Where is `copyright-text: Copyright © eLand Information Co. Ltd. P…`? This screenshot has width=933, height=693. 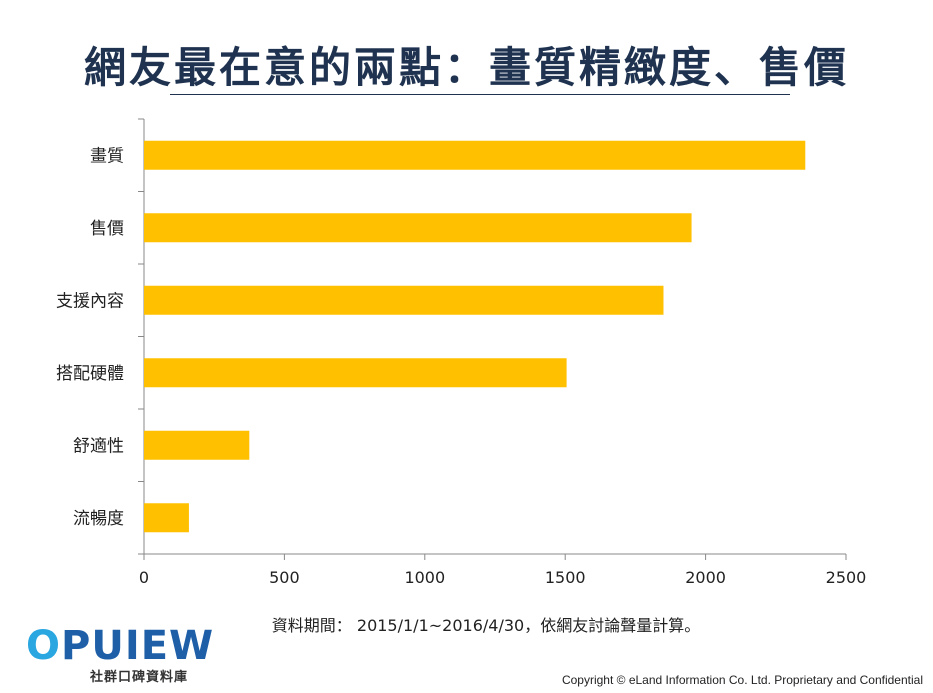 copyright-text: Copyright © eLand Information Co. Ltd. P… is located at coordinates (742, 680).